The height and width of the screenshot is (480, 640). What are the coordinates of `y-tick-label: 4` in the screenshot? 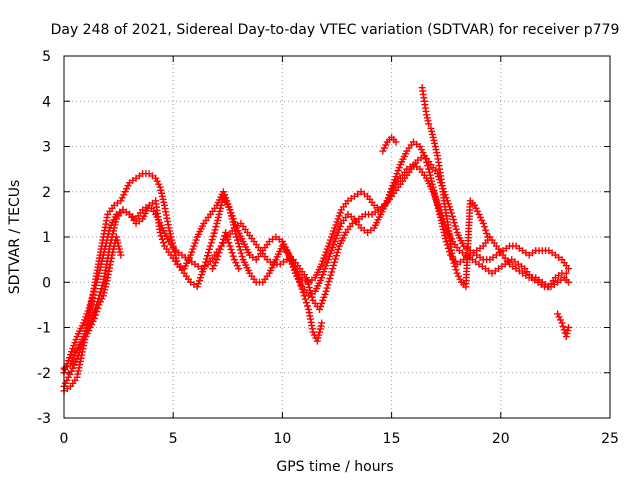 It's located at (46, 102).